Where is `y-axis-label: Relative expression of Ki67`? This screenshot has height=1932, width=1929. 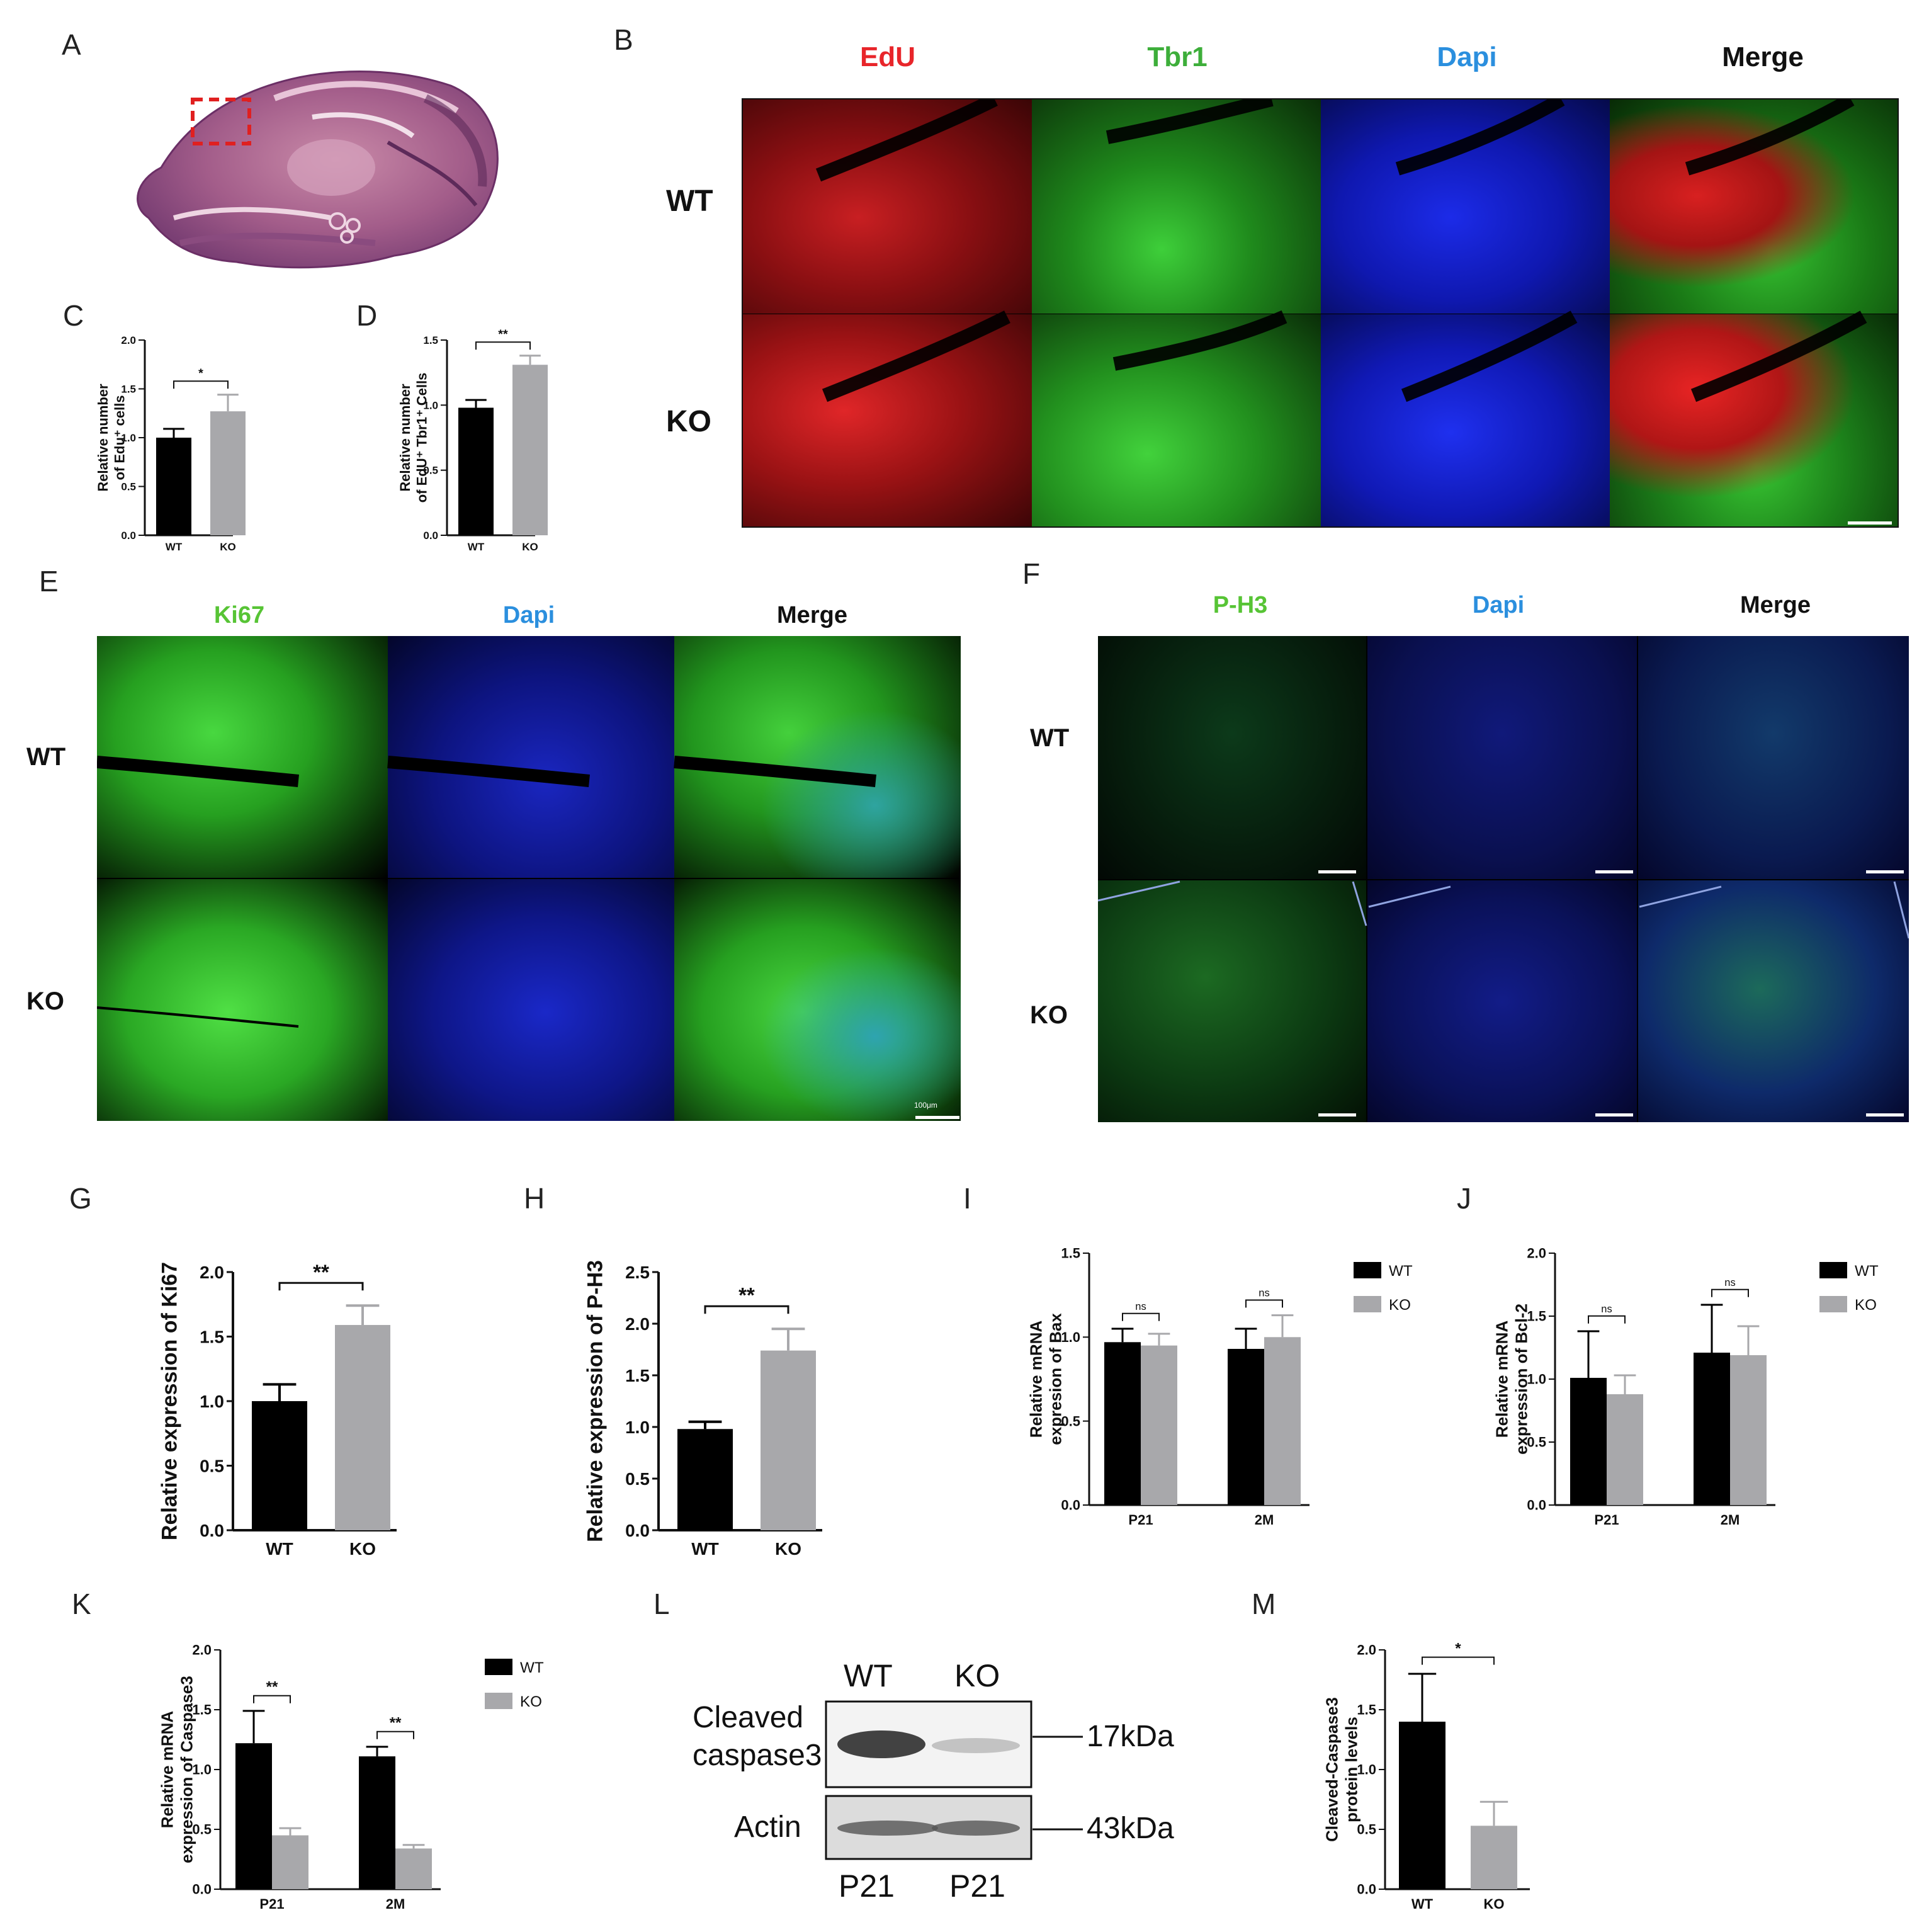 y-axis-label: Relative expression of Ki67 is located at coordinates (169, 1401).